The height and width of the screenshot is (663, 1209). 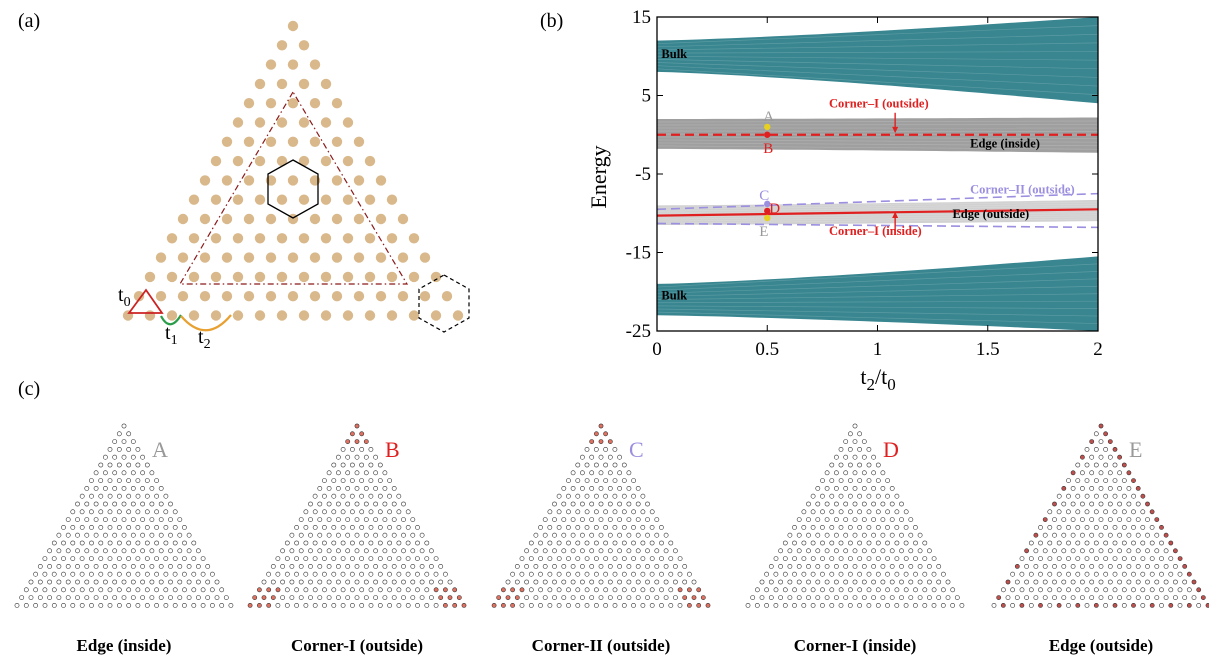 What do you see at coordinates (657, 349) in the screenshot?
I see `x-tick-label: 0` at bounding box center [657, 349].